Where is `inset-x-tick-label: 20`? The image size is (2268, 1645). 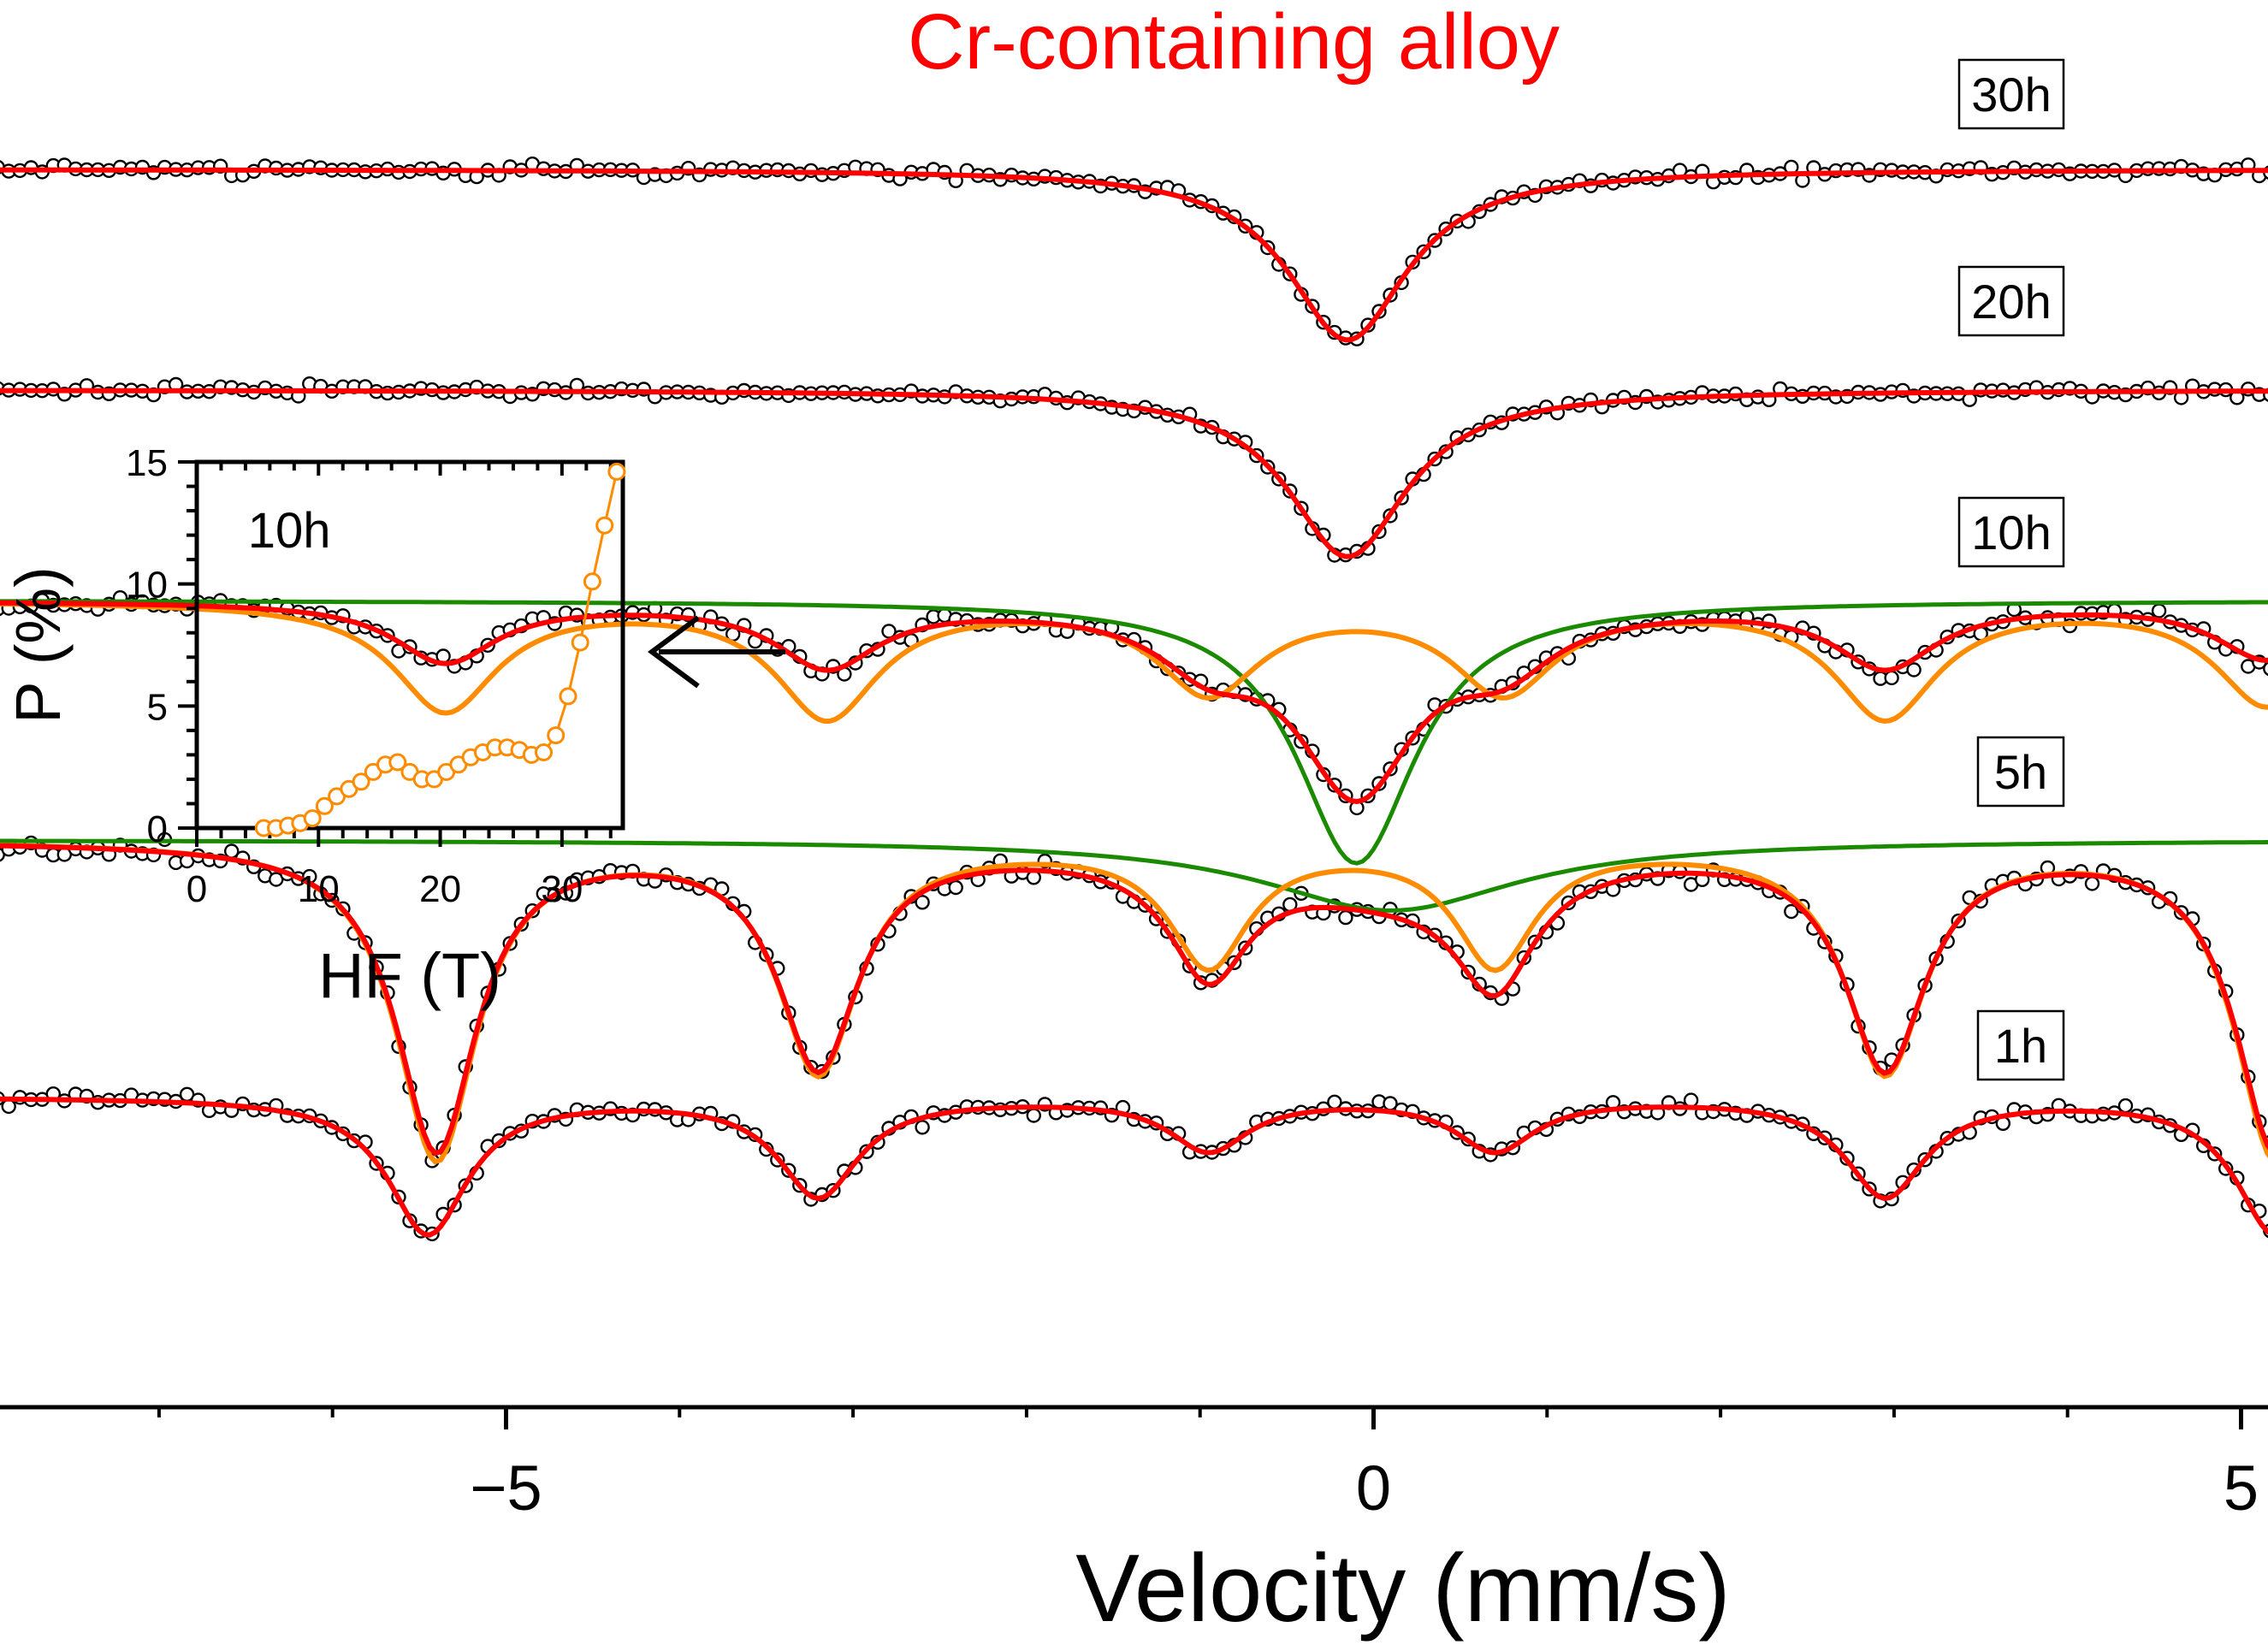
inset-x-tick-label: 20 is located at coordinates (440, 889).